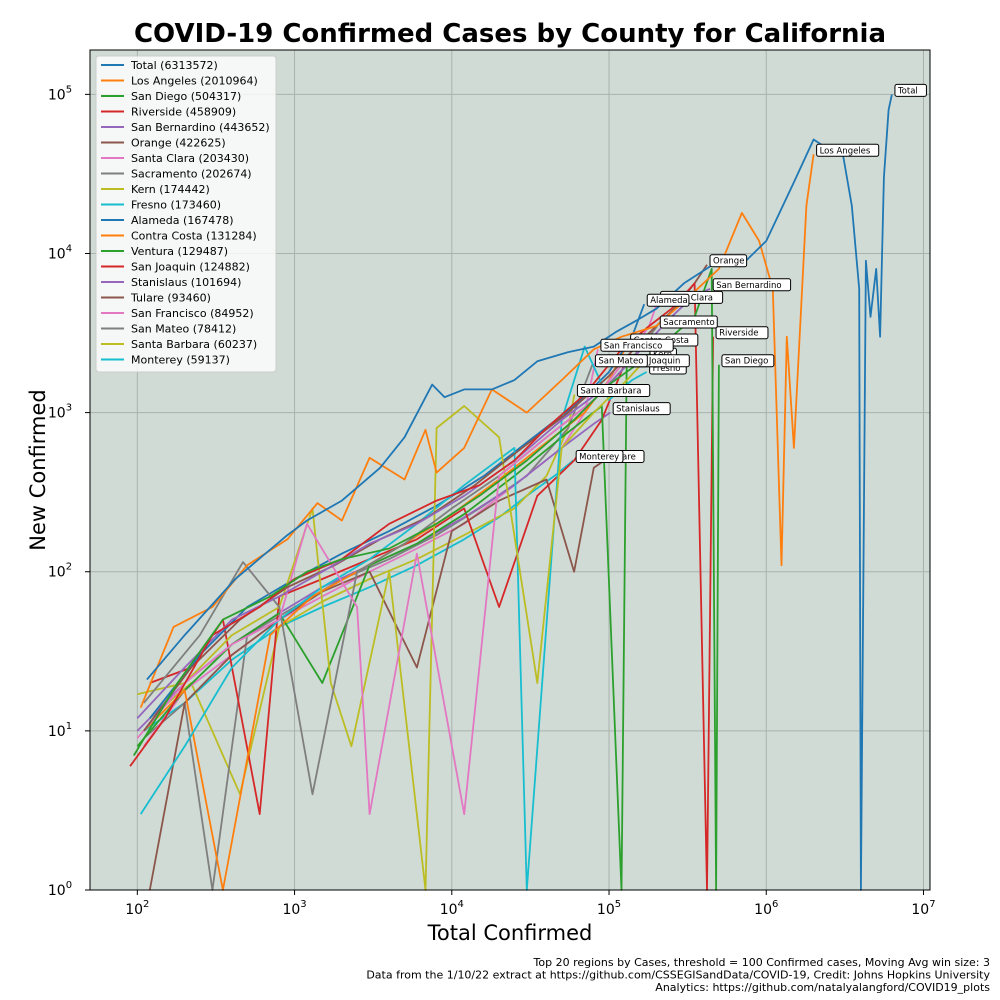  I want to click on legend-label: Riverside (458909), so click(183, 112).